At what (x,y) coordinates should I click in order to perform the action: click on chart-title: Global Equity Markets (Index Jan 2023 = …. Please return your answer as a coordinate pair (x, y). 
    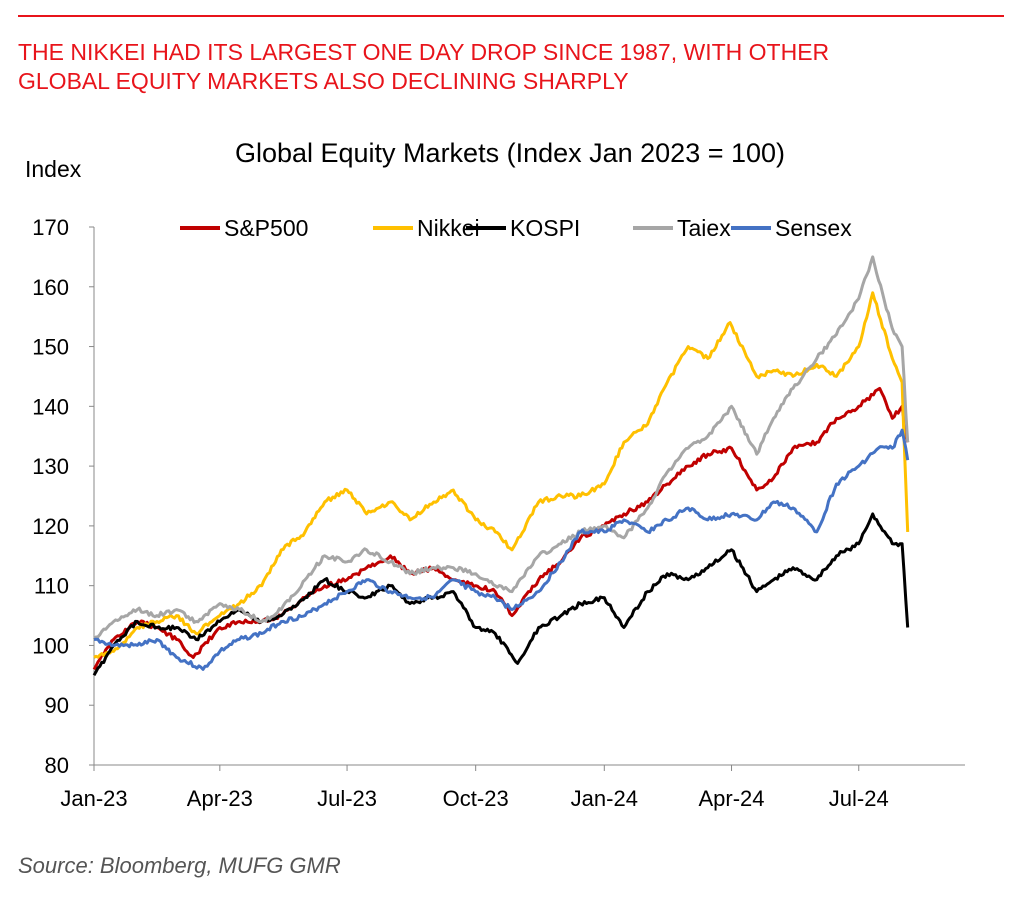
    Looking at the image, I should click on (510, 153).